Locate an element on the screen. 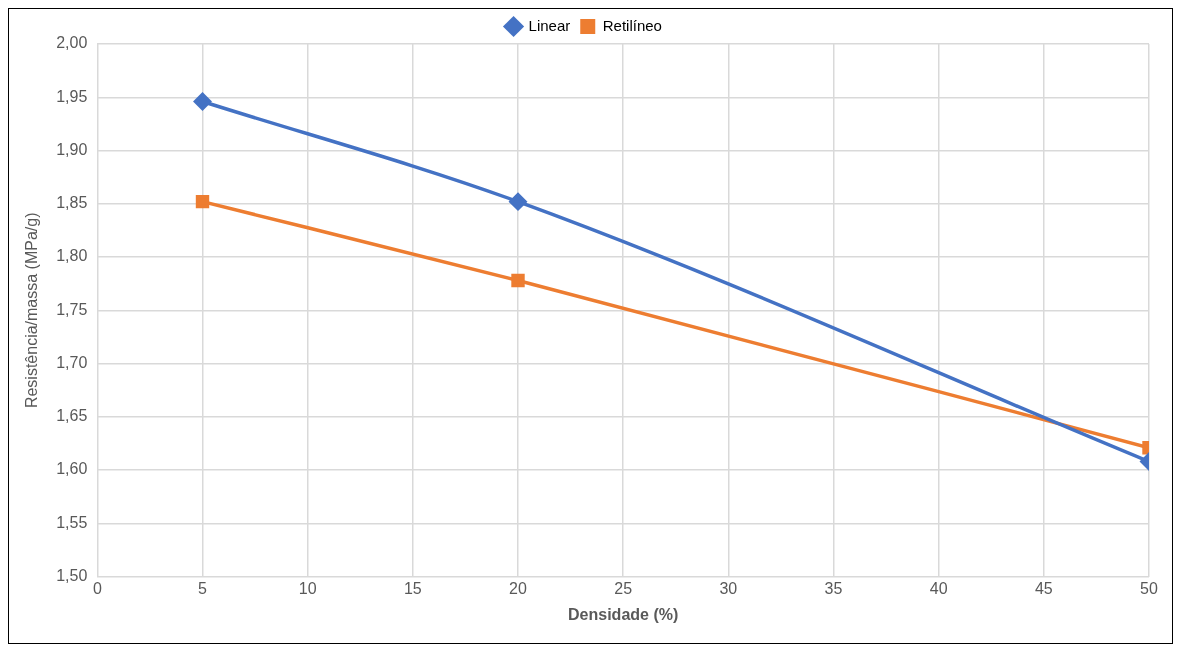 This screenshot has width=1183, height=654. x-tick-label: 45 is located at coordinates (1043, 588).